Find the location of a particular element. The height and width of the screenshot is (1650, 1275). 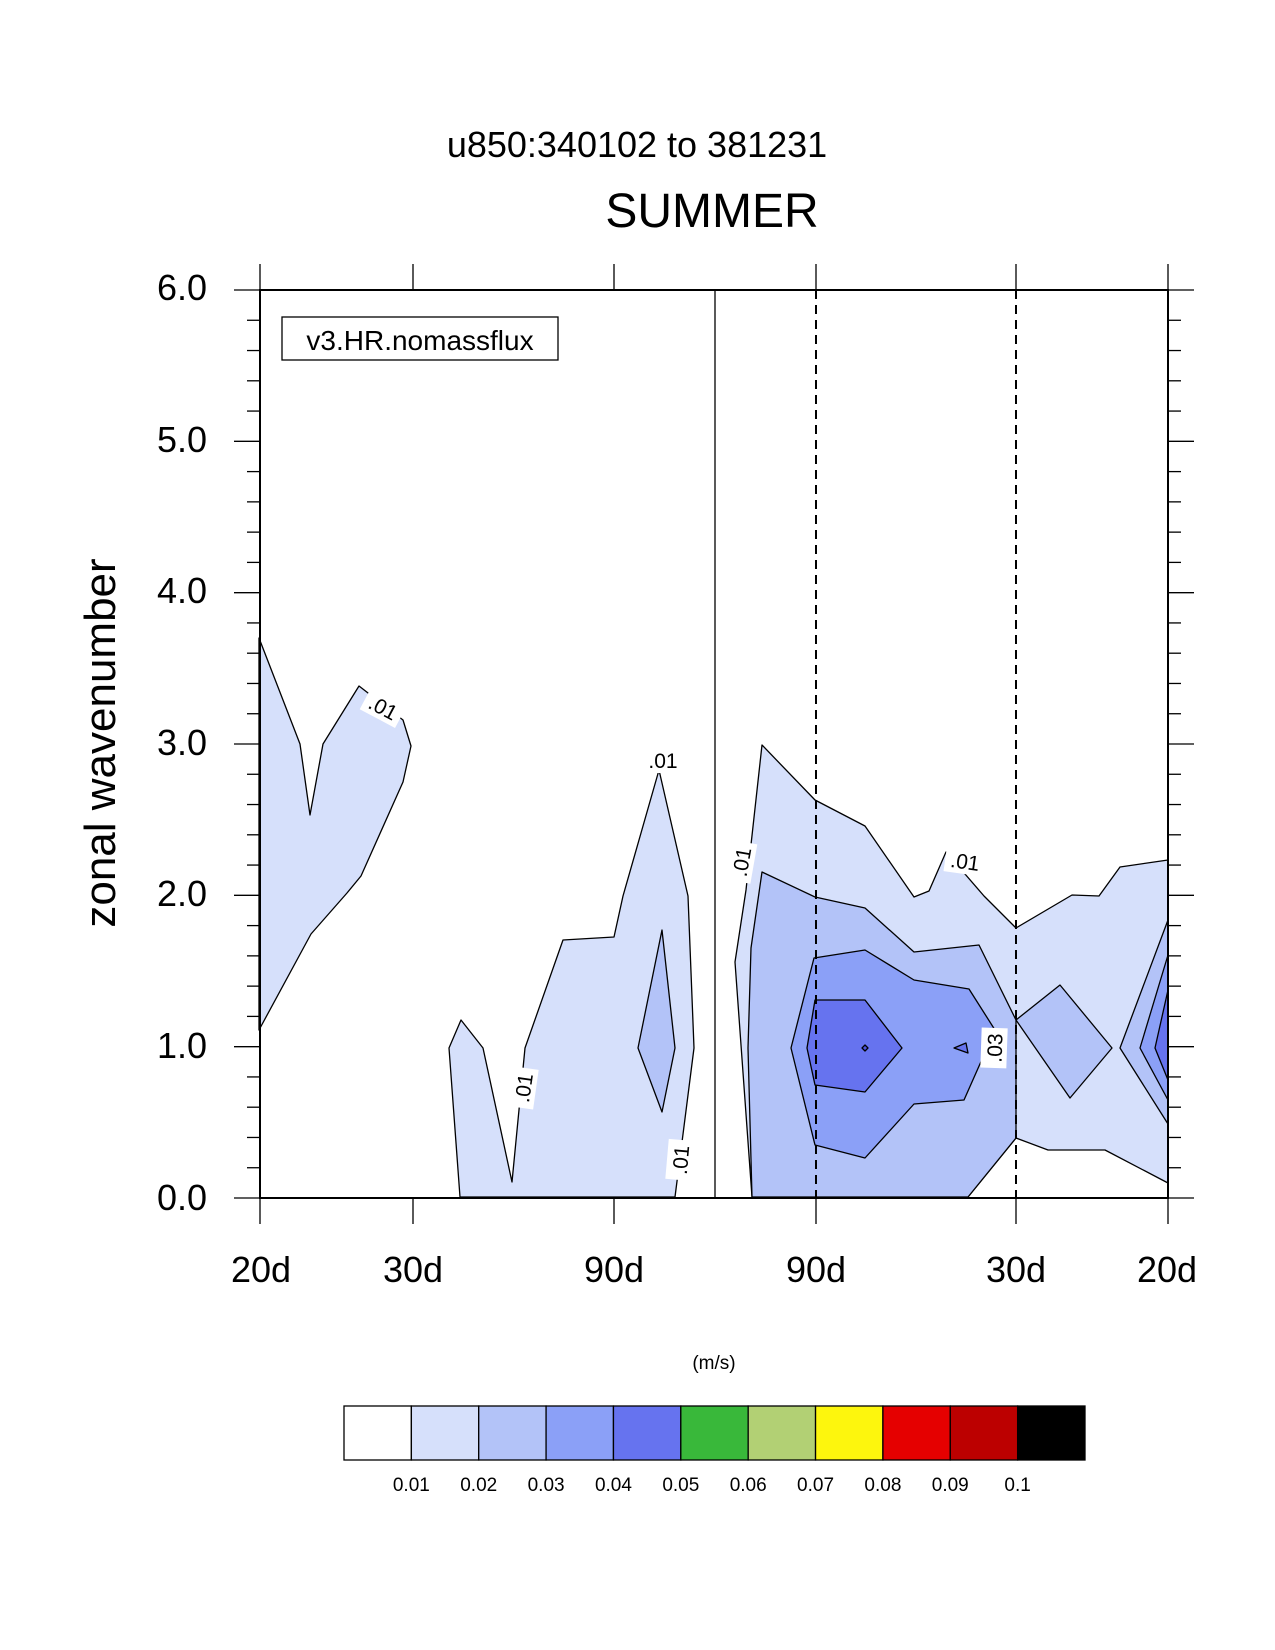

legend: v3.HR.nomassflux is located at coordinates (420, 338).